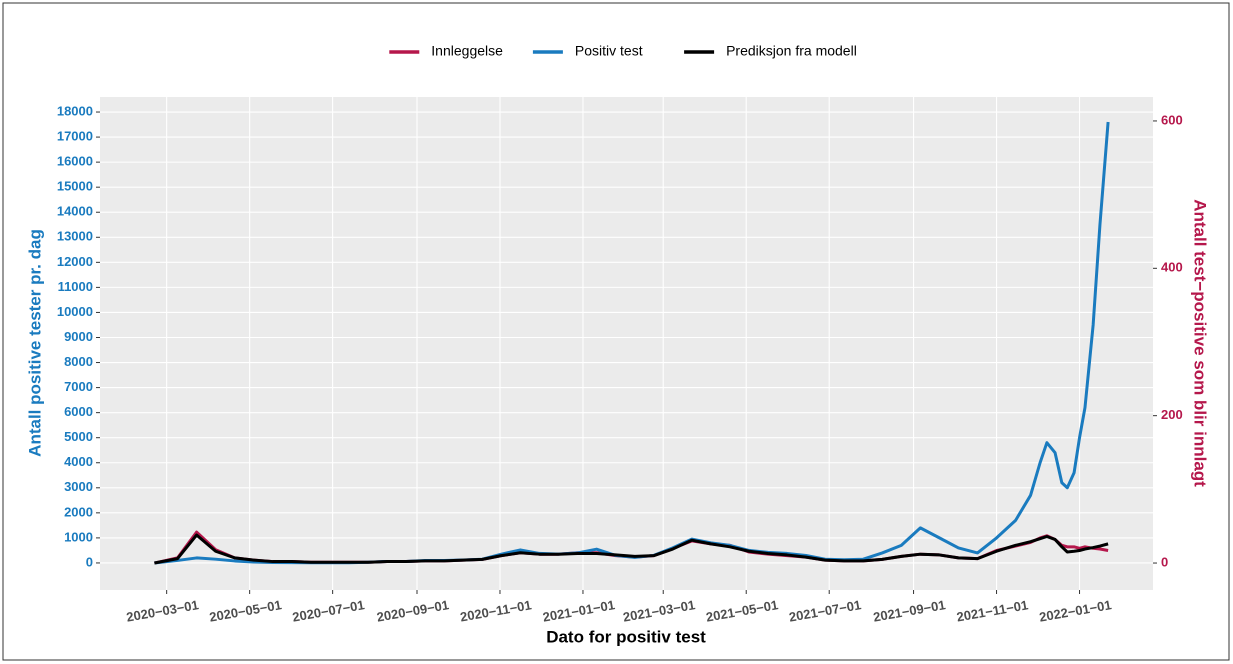 This screenshot has height=664, width=1233. Describe the element at coordinates (609, 51) in the screenshot. I see `legend-label: Positiv test` at that location.